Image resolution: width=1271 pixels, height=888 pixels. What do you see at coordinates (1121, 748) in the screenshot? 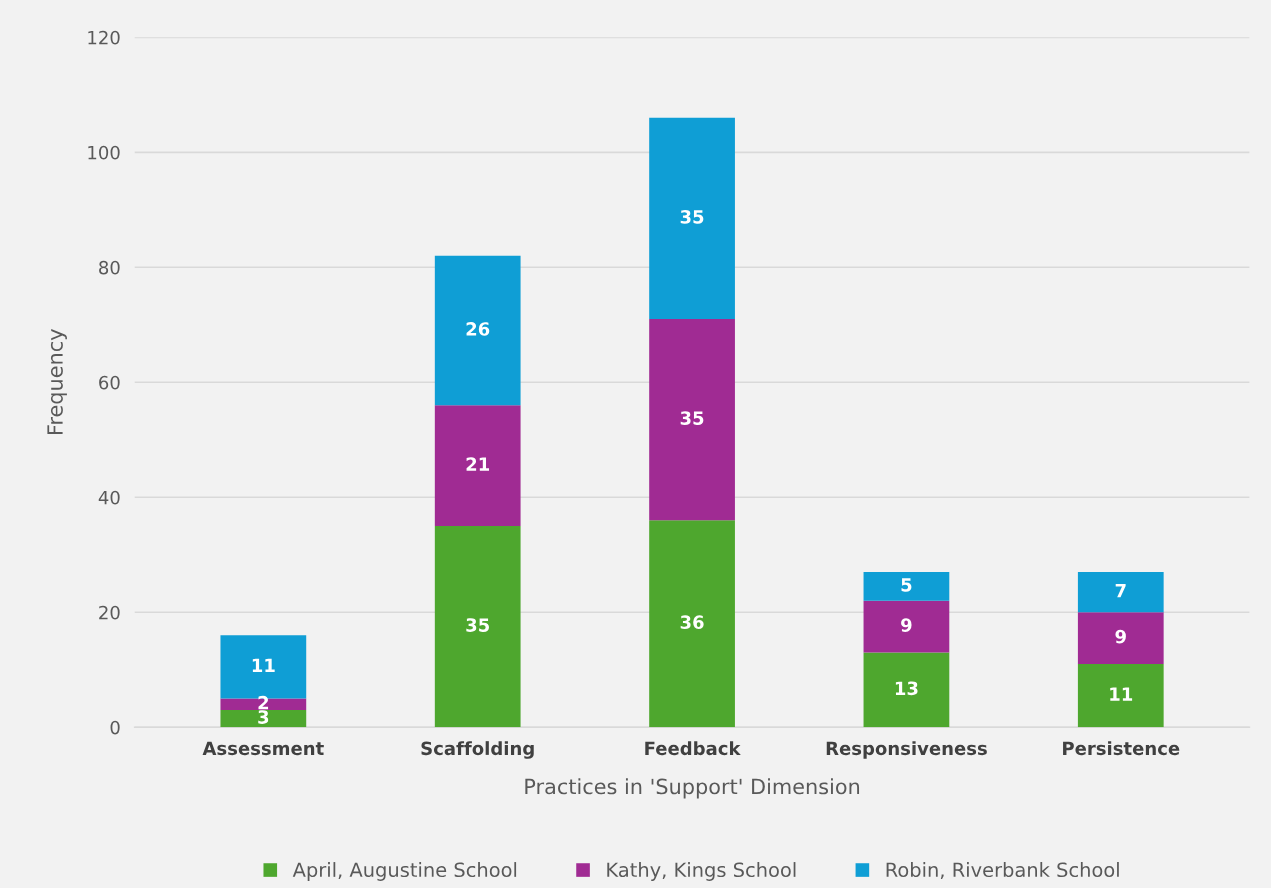
I see `x-tick-label: Persistence` at bounding box center [1121, 748].